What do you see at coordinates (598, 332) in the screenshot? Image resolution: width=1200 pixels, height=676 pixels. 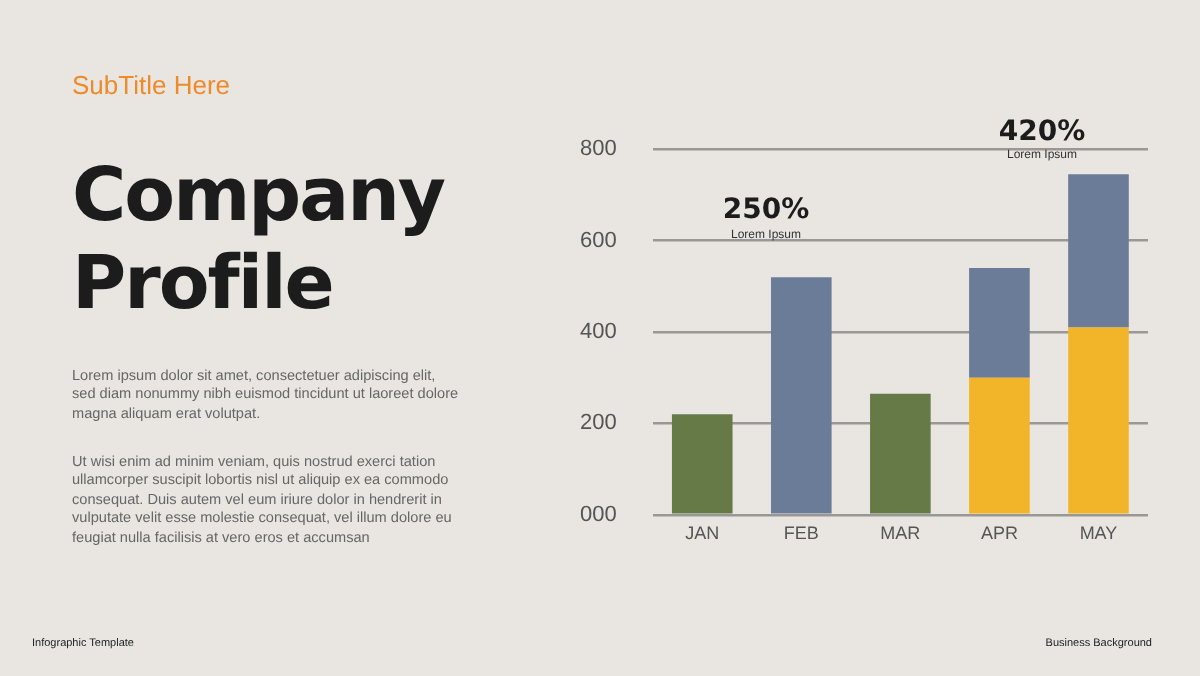 I see `y-tick-label: 400` at bounding box center [598, 332].